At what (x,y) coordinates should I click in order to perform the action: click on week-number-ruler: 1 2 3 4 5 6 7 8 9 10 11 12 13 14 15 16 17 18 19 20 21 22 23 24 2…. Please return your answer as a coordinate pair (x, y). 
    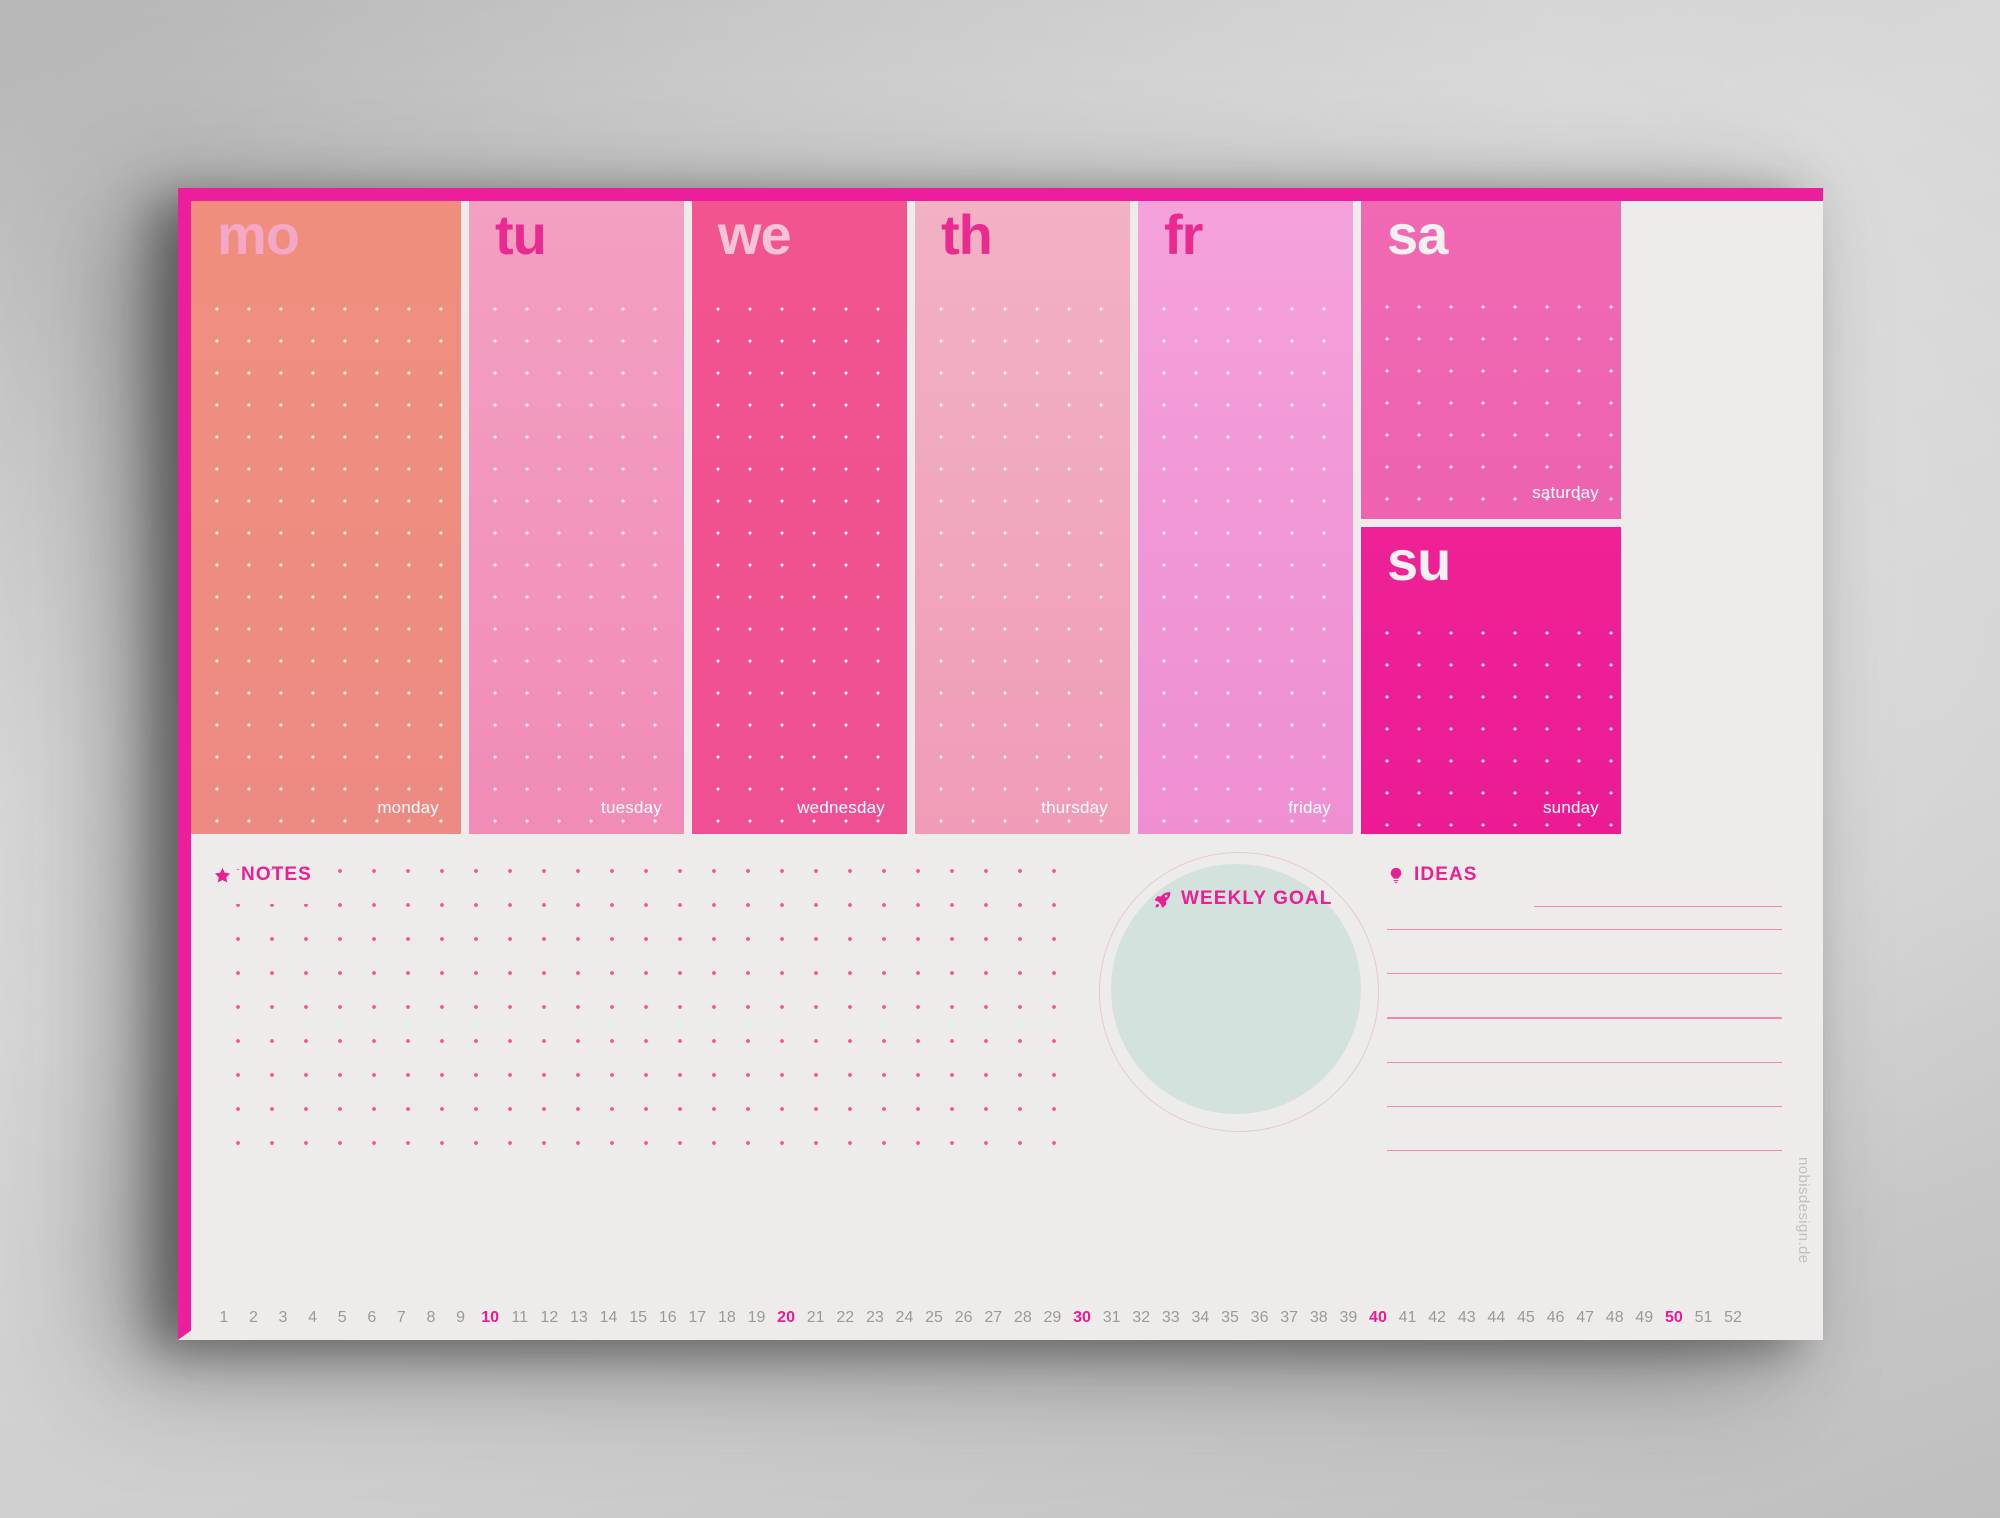
    Looking at the image, I should click on (1007, 1318).